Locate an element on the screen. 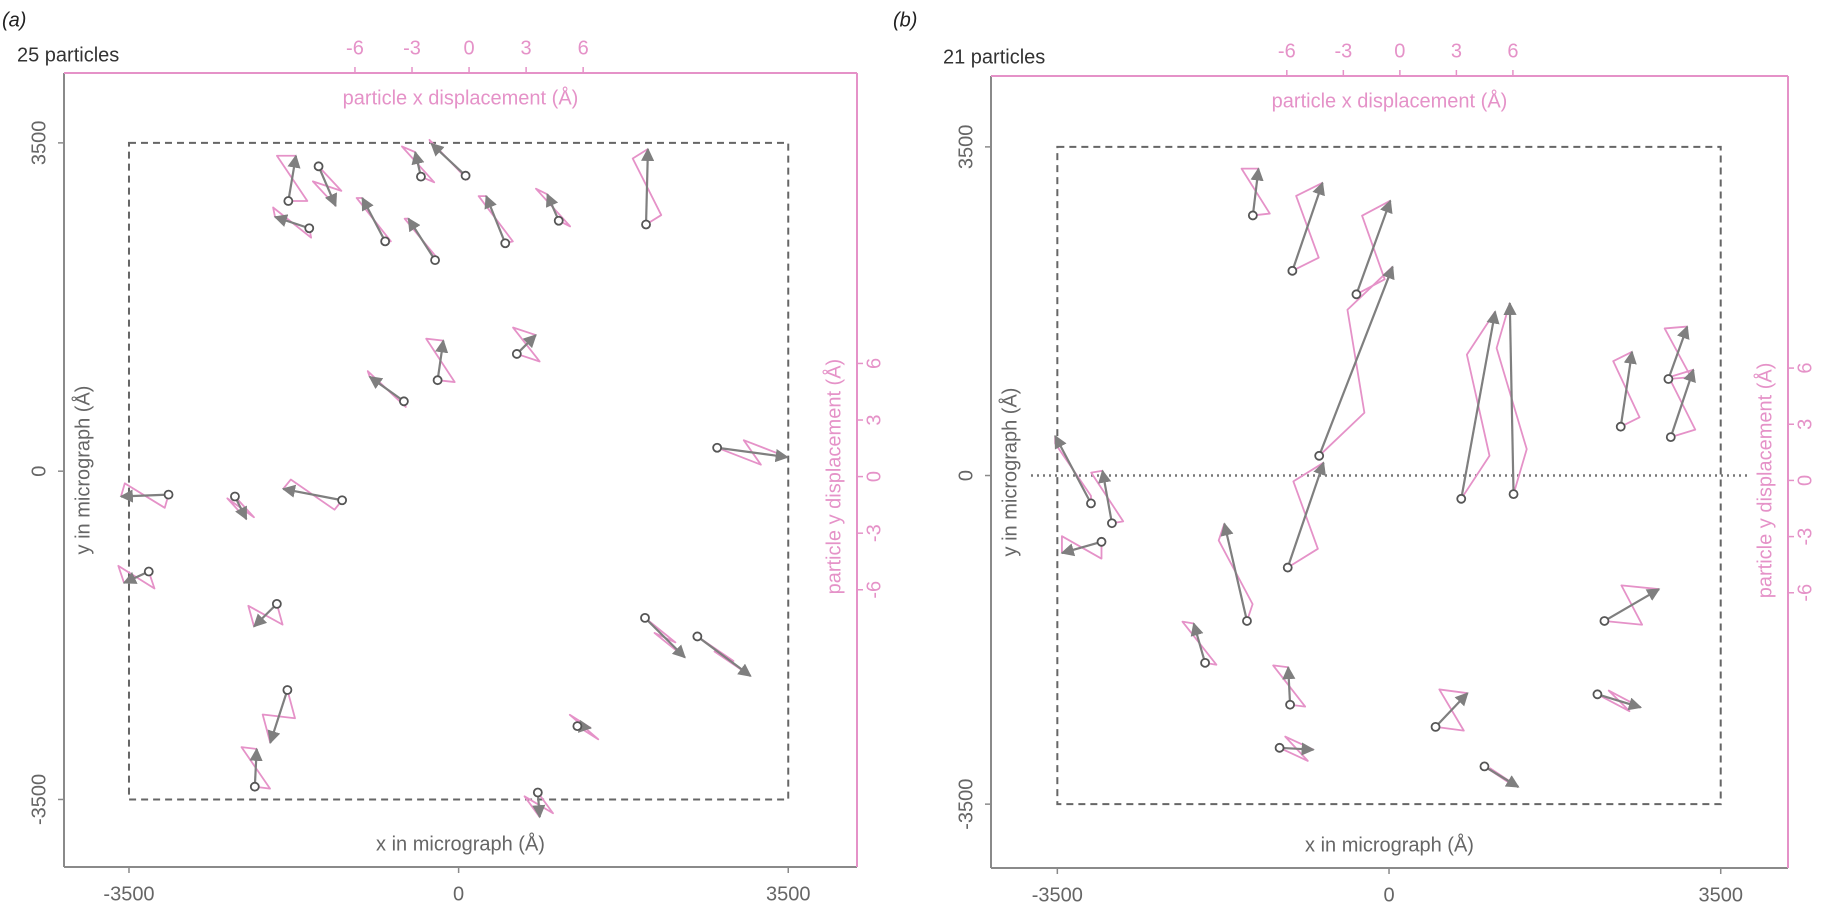 Image resolution: width=1825 pixels, height=909 pixels. y2-tick-label: -3 is located at coordinates (1805, 537).